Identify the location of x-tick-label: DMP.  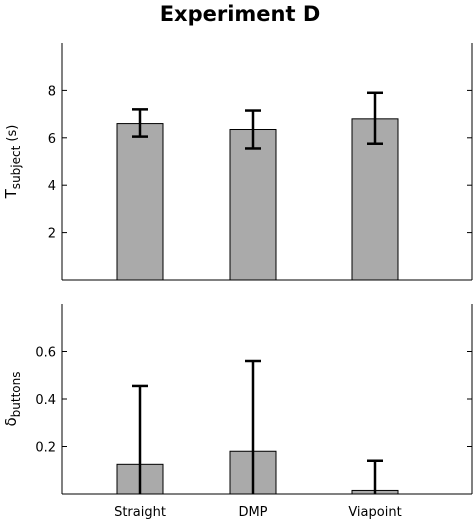
(252, 512).